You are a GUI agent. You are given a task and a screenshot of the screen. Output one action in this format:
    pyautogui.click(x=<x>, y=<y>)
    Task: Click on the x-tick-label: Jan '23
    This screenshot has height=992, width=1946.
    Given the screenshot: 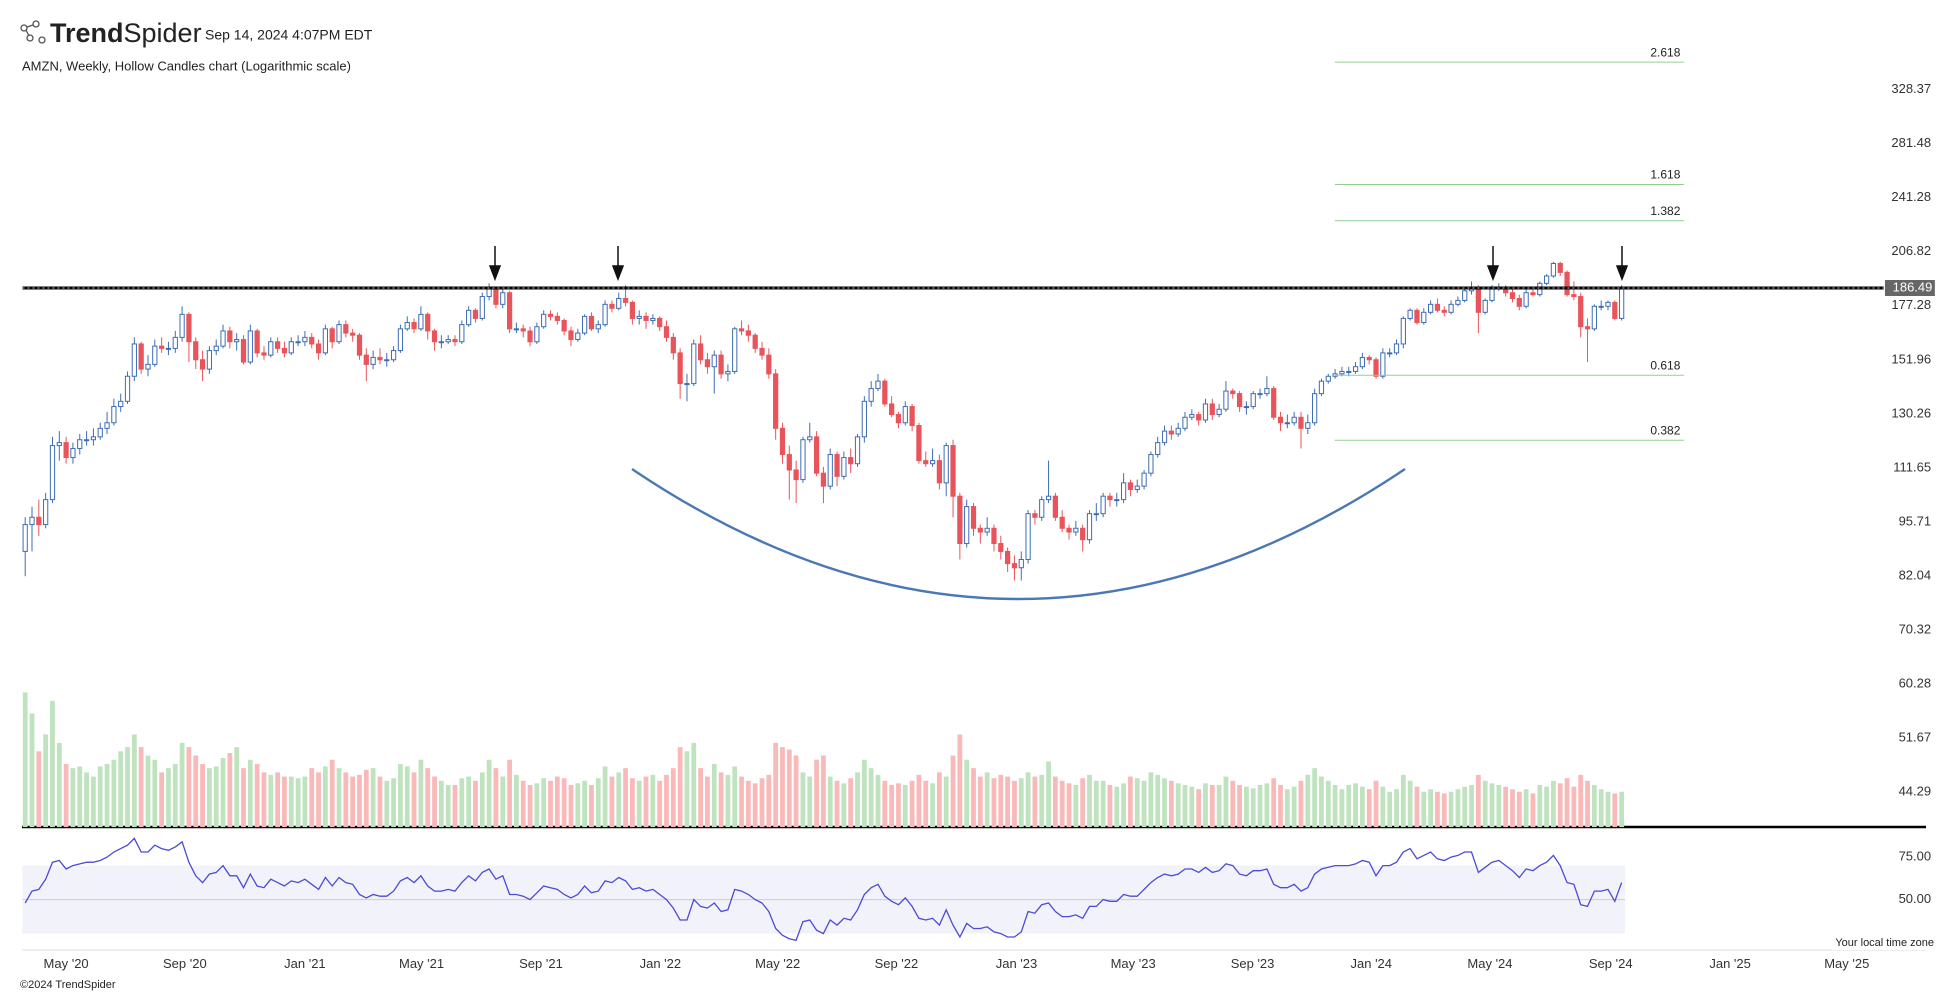 What is the action you would take?
    pyautogui.click(x=1017, y=963)
    